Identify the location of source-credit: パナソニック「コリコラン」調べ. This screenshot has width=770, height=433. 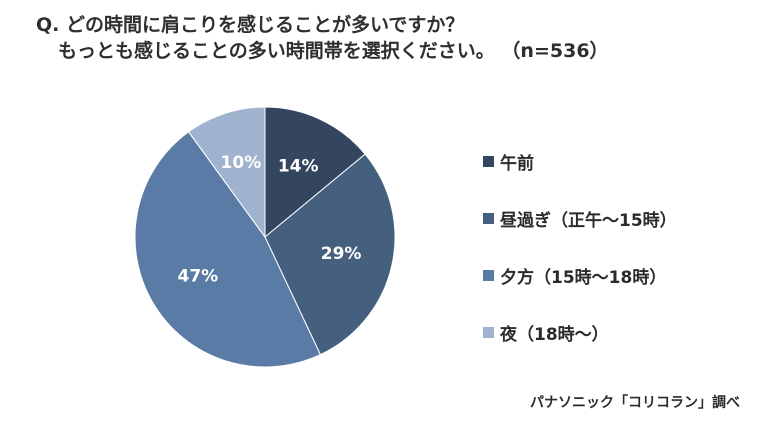
(635, 403).